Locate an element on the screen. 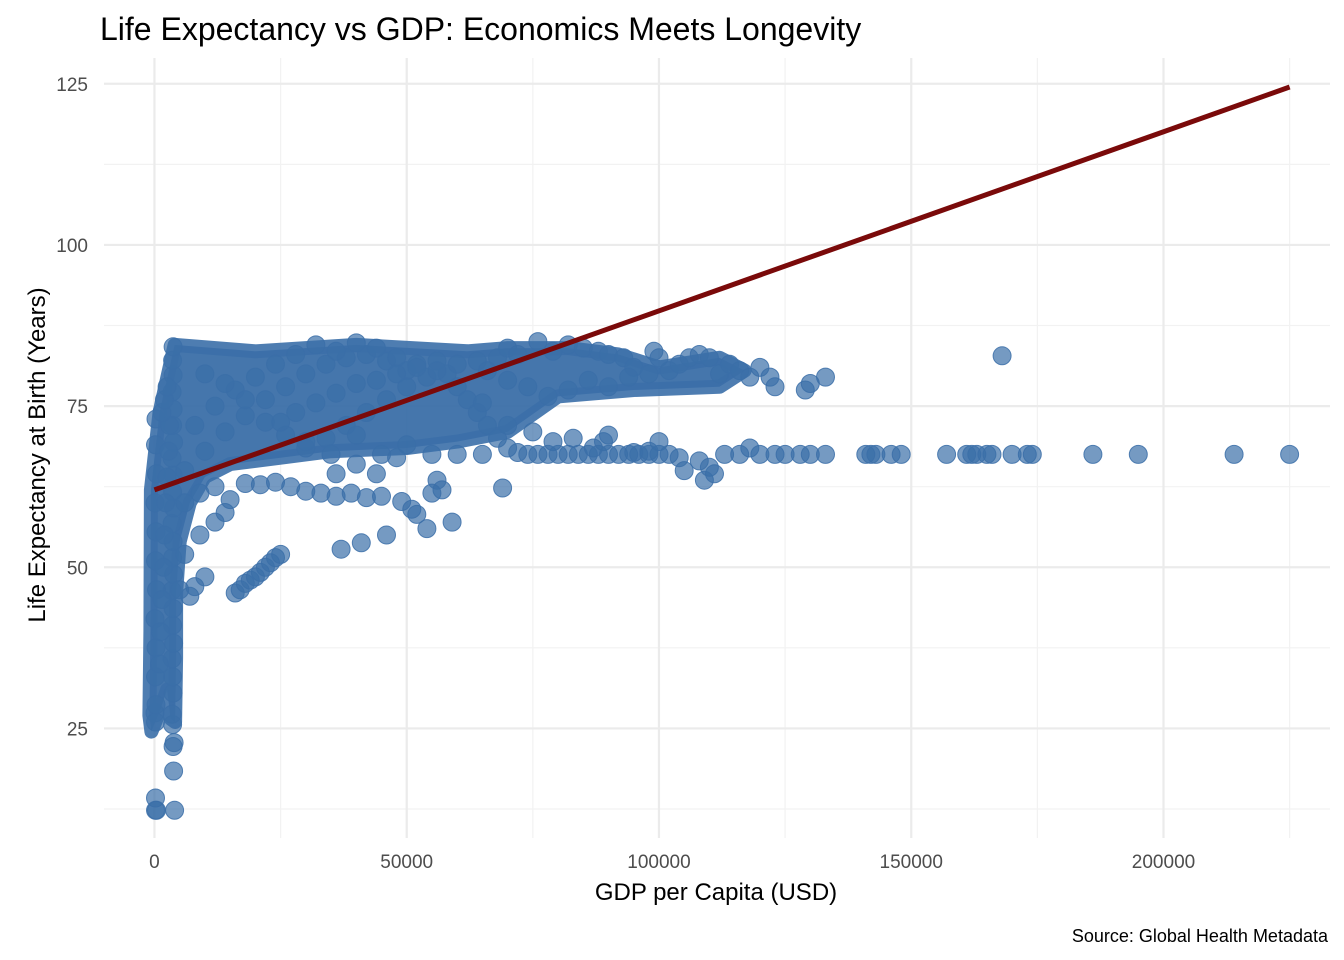 This screenshot has height=960, width=1344. x-tick-label: 0 is located at coordinates (154, 862).